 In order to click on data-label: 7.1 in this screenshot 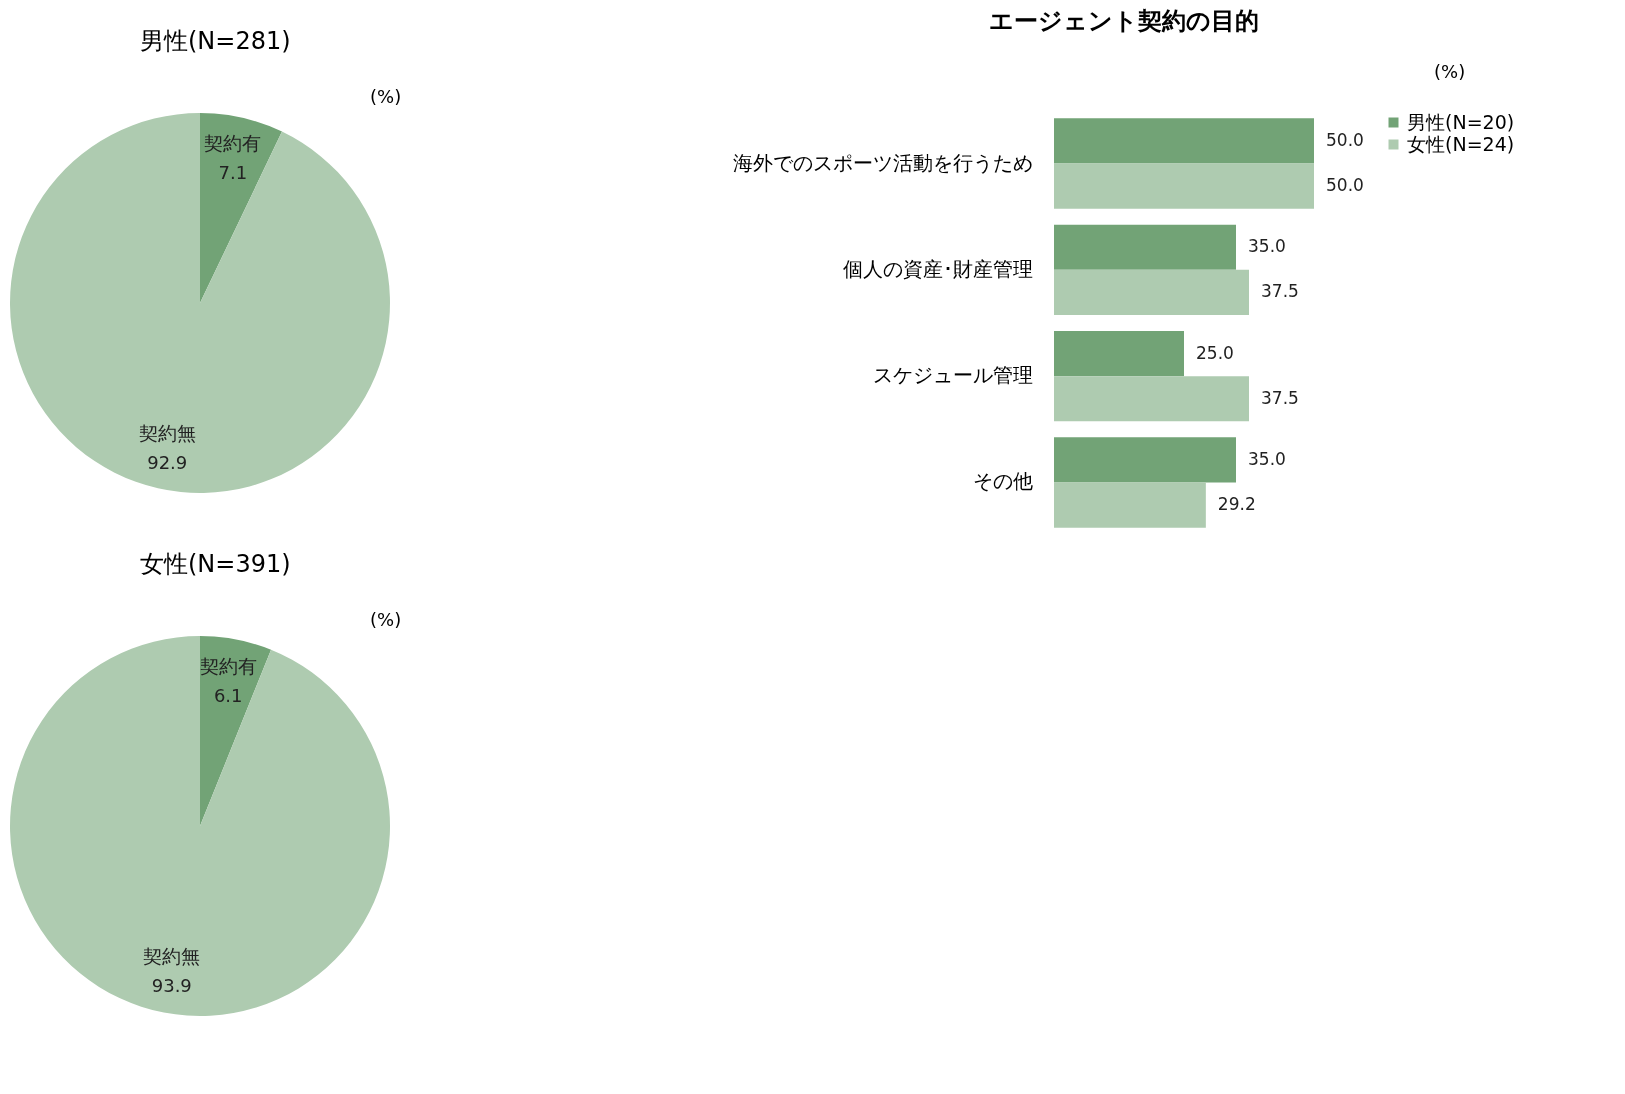, I will do `click(233, 173)`.